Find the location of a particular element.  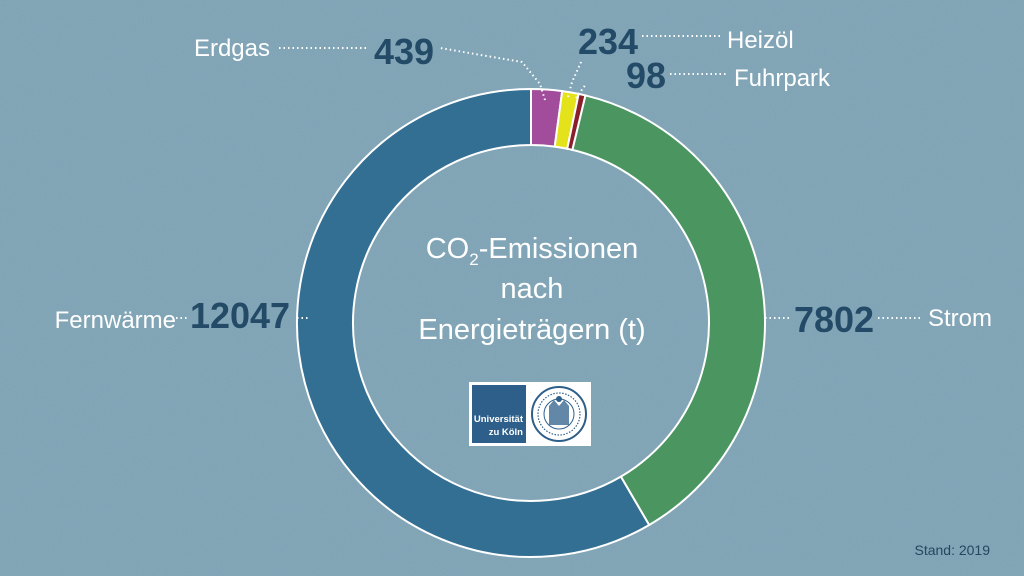

chart-title-line-3: Energieträgern (t) is located at coordinates (531, 330).